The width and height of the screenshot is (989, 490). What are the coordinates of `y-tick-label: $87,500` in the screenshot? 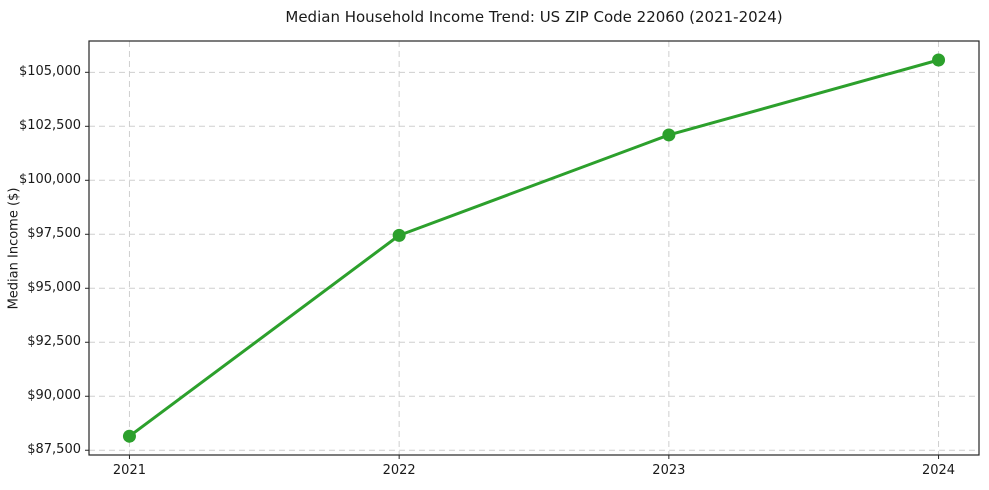 It's located at (54, 450).